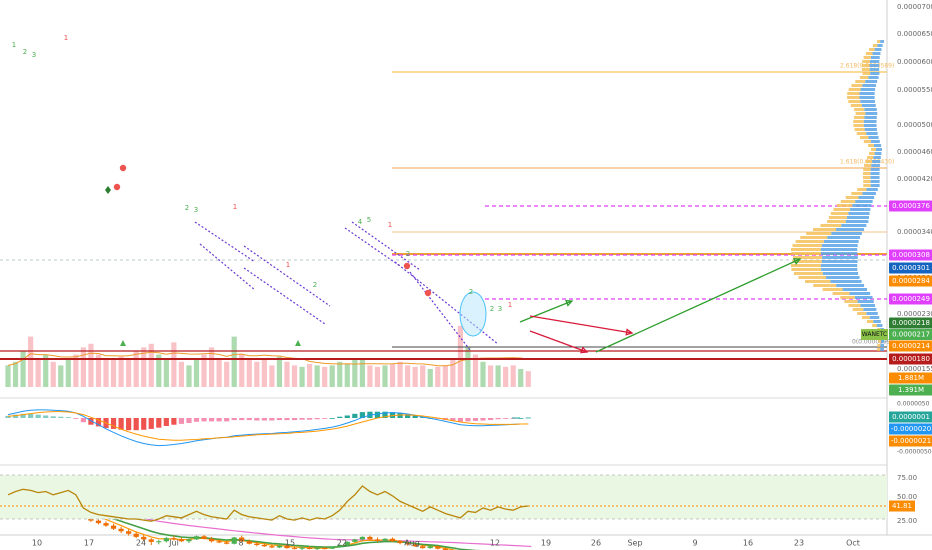 Image resolution: width=932 pixels, height=550 pixels. Describe the element at coordinates (902, 506) in the screenshot. I see `rsi-badge` at that location.